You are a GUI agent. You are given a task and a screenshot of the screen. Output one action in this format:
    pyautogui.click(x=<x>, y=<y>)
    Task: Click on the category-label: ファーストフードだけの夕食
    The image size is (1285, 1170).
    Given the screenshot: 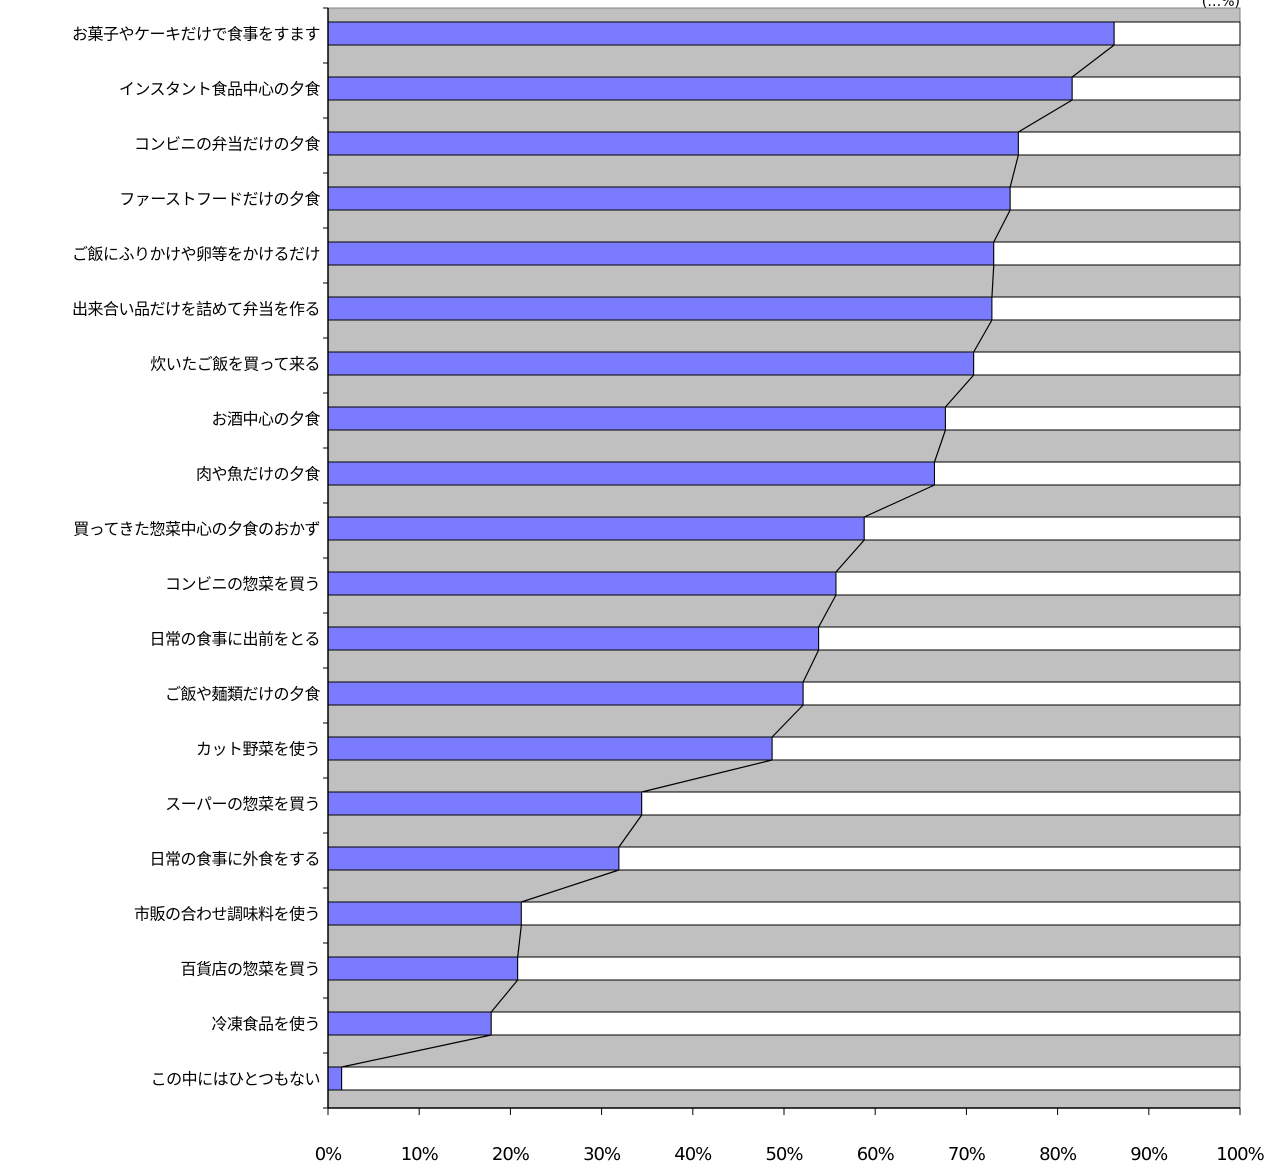 What is the action you would take?
    pyautogui.click(x=219, y=199)
    